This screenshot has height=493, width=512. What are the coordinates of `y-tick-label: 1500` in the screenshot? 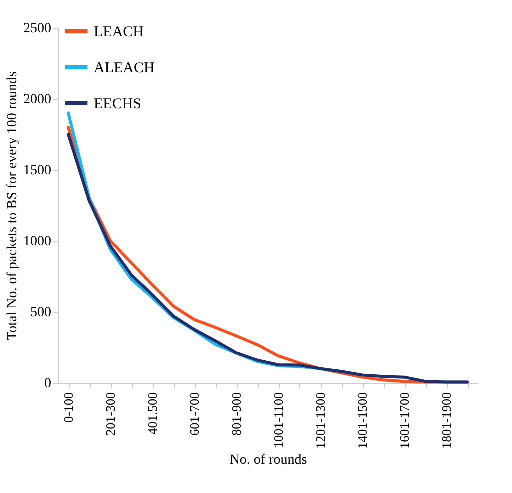 It's located at (38, 171).